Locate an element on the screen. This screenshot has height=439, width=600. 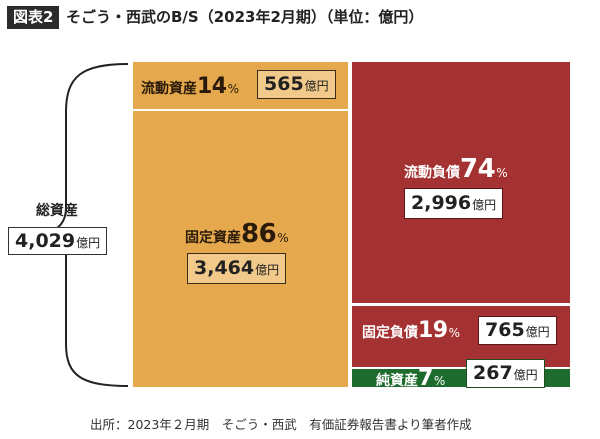
current-assets-value: 565 is located at coordinates (284, 84).